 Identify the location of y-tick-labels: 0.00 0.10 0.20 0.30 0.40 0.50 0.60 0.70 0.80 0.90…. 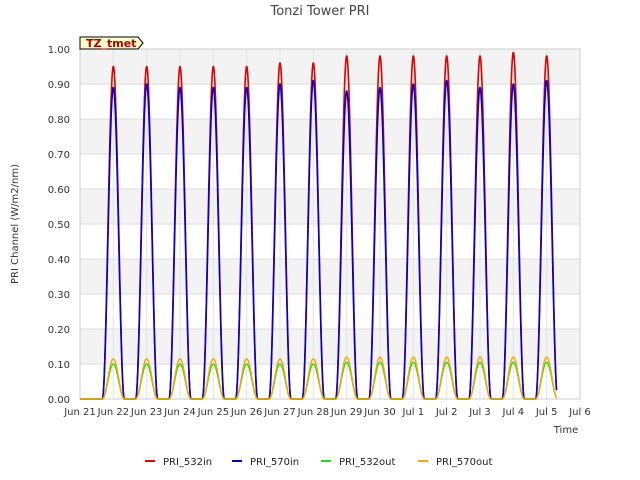
(59, 225).